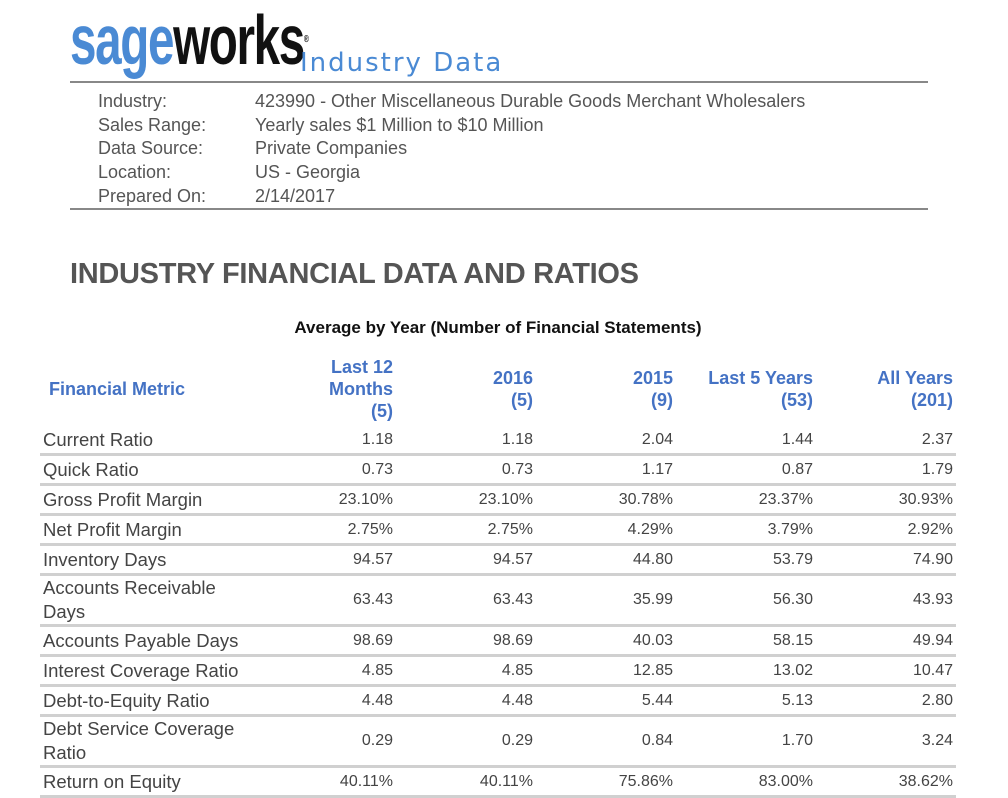 This screenshot has height=798, width=1008. Describe the element at coordinates (746, 441) in the screenshot. I see `value-cell: 1.44` at that location.